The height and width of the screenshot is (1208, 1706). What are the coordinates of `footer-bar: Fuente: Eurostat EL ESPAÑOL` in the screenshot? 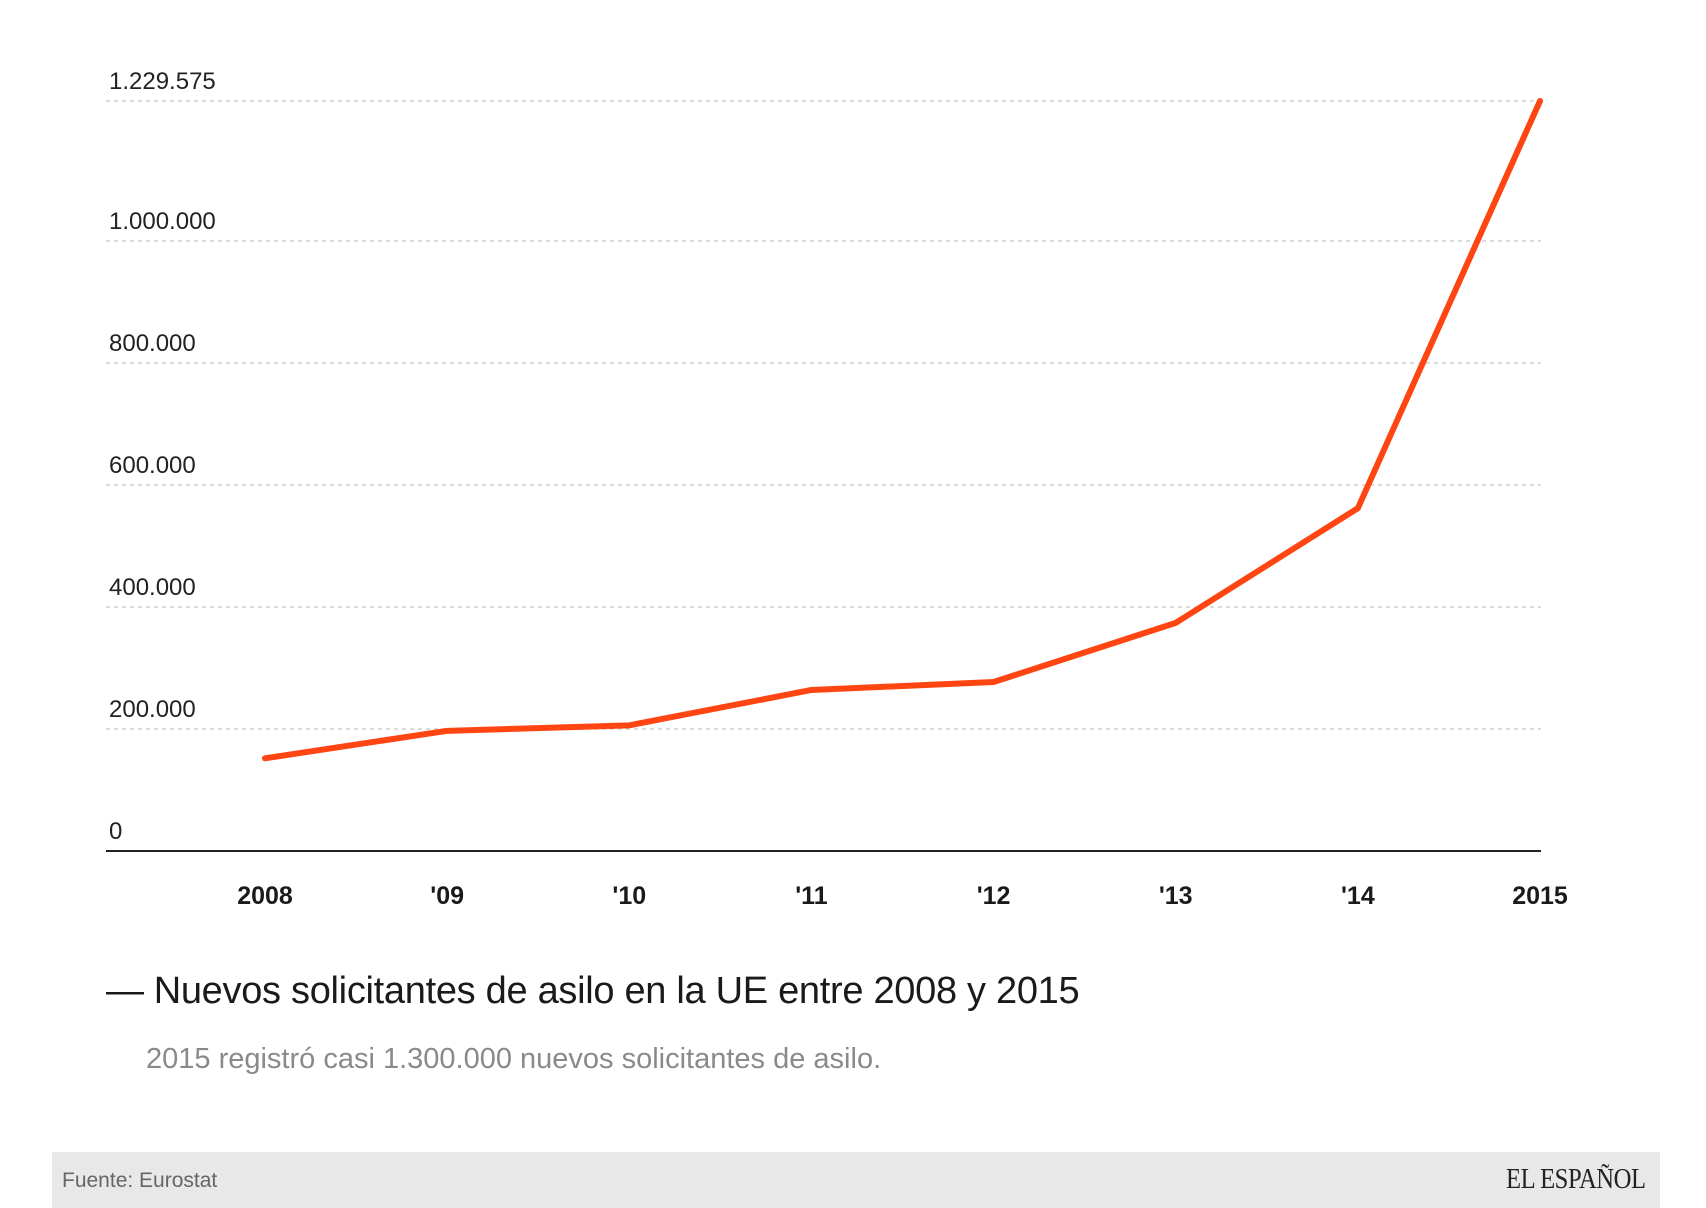 It's located at (856, 1180).